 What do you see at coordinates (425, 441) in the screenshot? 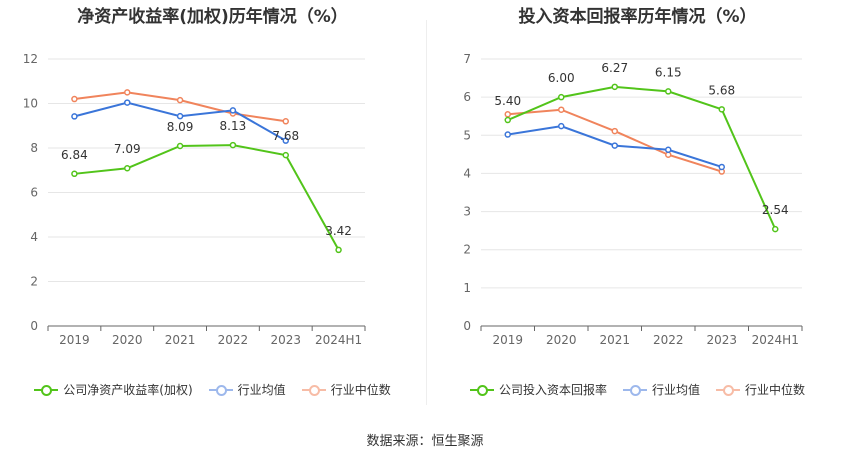
I see `data-source-label: 数据来源：恒生聚源` at bounding box center [425, 441].